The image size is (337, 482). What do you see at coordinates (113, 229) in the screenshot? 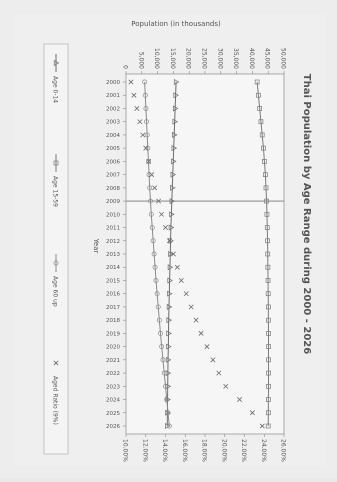
I see `x-tick-label: 2011` at bounding box center [113, 229].